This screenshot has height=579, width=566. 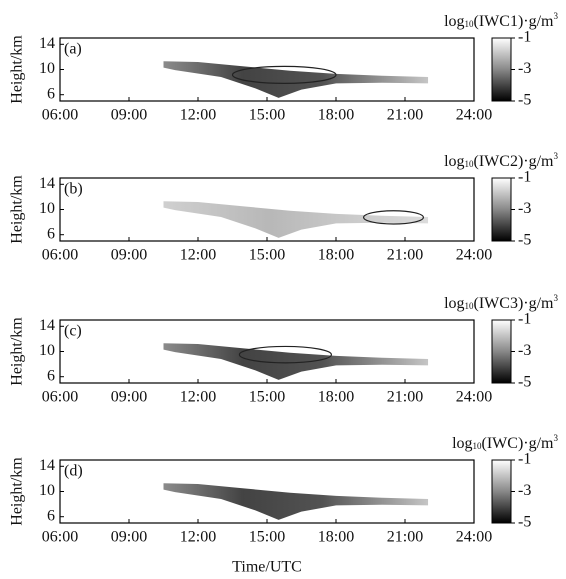 I want to click on colorbar-title: log10(IWC3)·g/m3, so click(x=501, y=302).